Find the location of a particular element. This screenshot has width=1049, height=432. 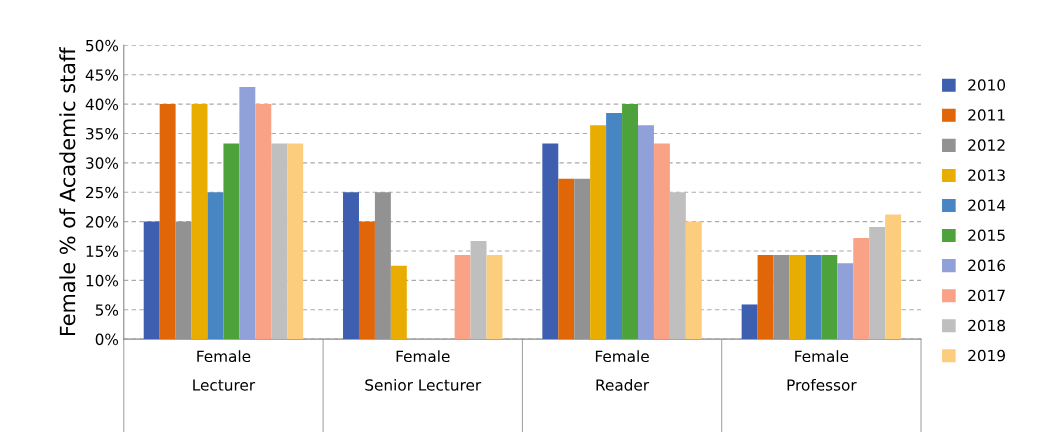

y-axis-title: Female % of Academic staff is located at coordinates (67, 191).